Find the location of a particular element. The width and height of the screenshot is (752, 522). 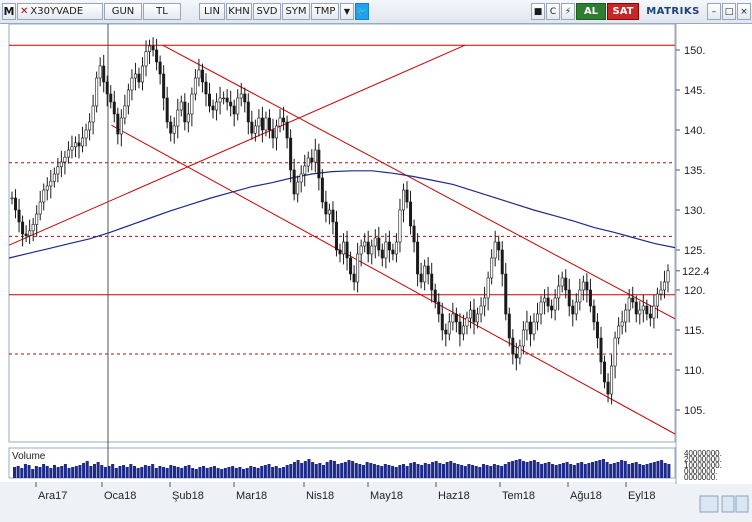

minimize-icon: – is located at coordinates (714, 11).